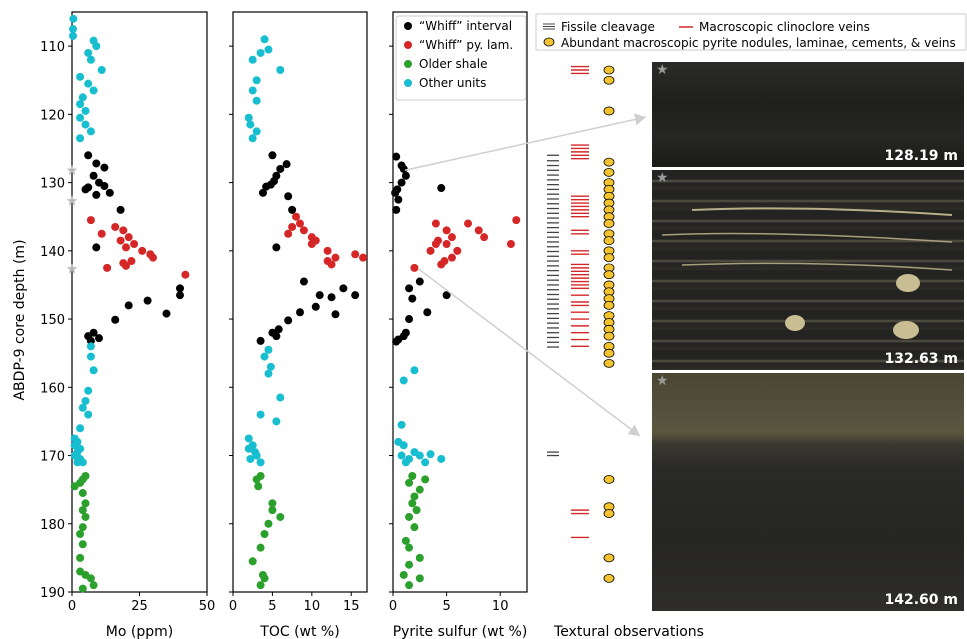 The width and height of the screenshot is (967, 639). Describe the element at coordinates (52, 593) in the screenshot. I see `y-tick-label: 190` at that location.